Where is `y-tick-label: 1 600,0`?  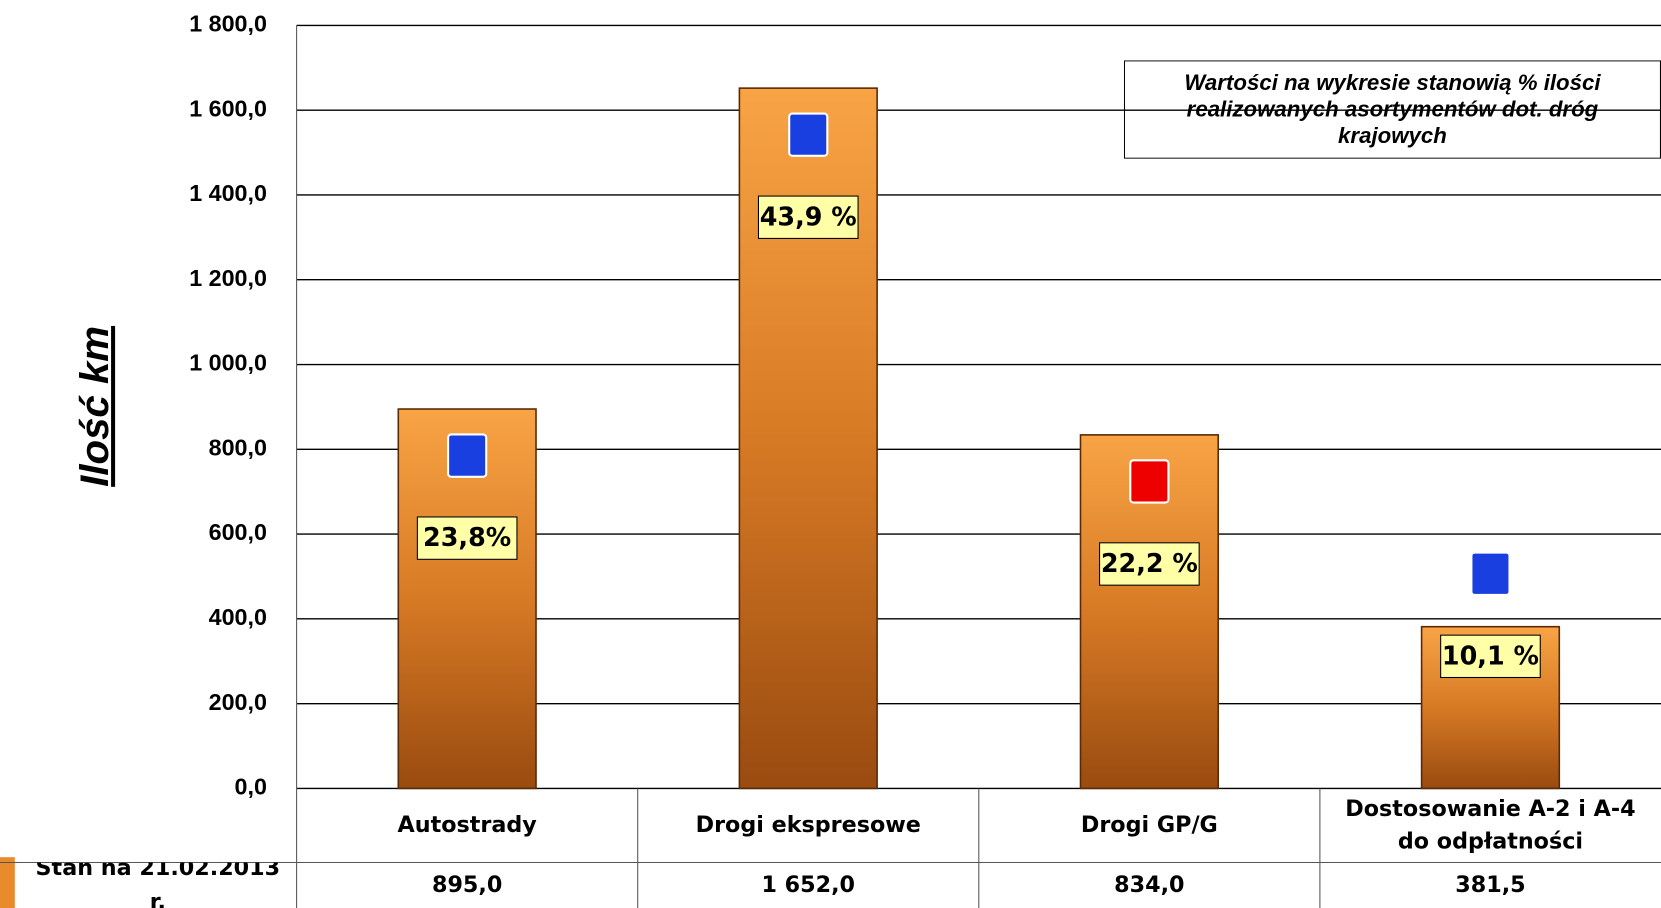
y-tick-label: 1 600,0 is located at coordinates (228, 108).